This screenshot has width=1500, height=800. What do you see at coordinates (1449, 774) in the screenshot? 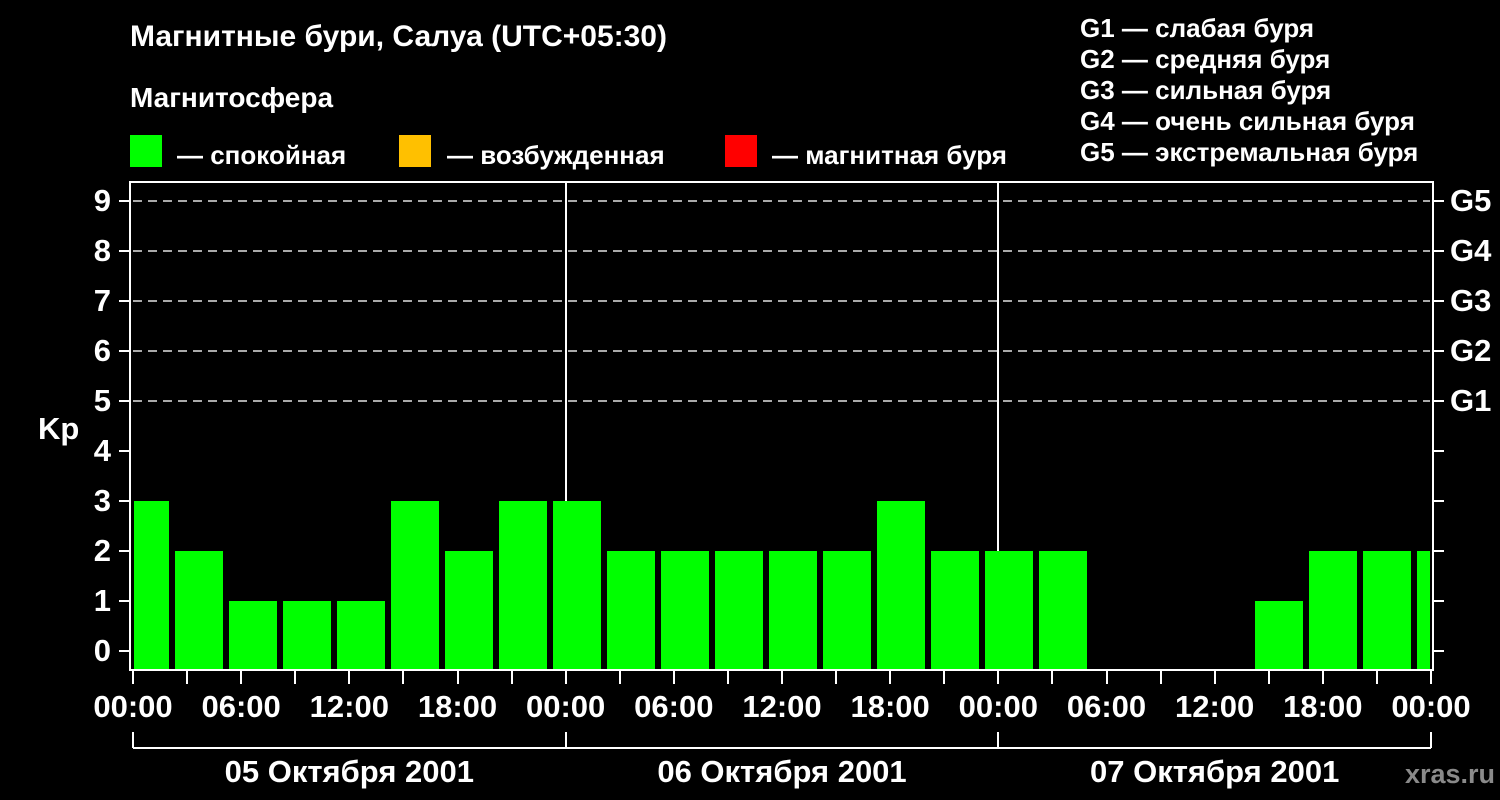
I see `watermark: xras.ru` at bounding box center [1449, 774].